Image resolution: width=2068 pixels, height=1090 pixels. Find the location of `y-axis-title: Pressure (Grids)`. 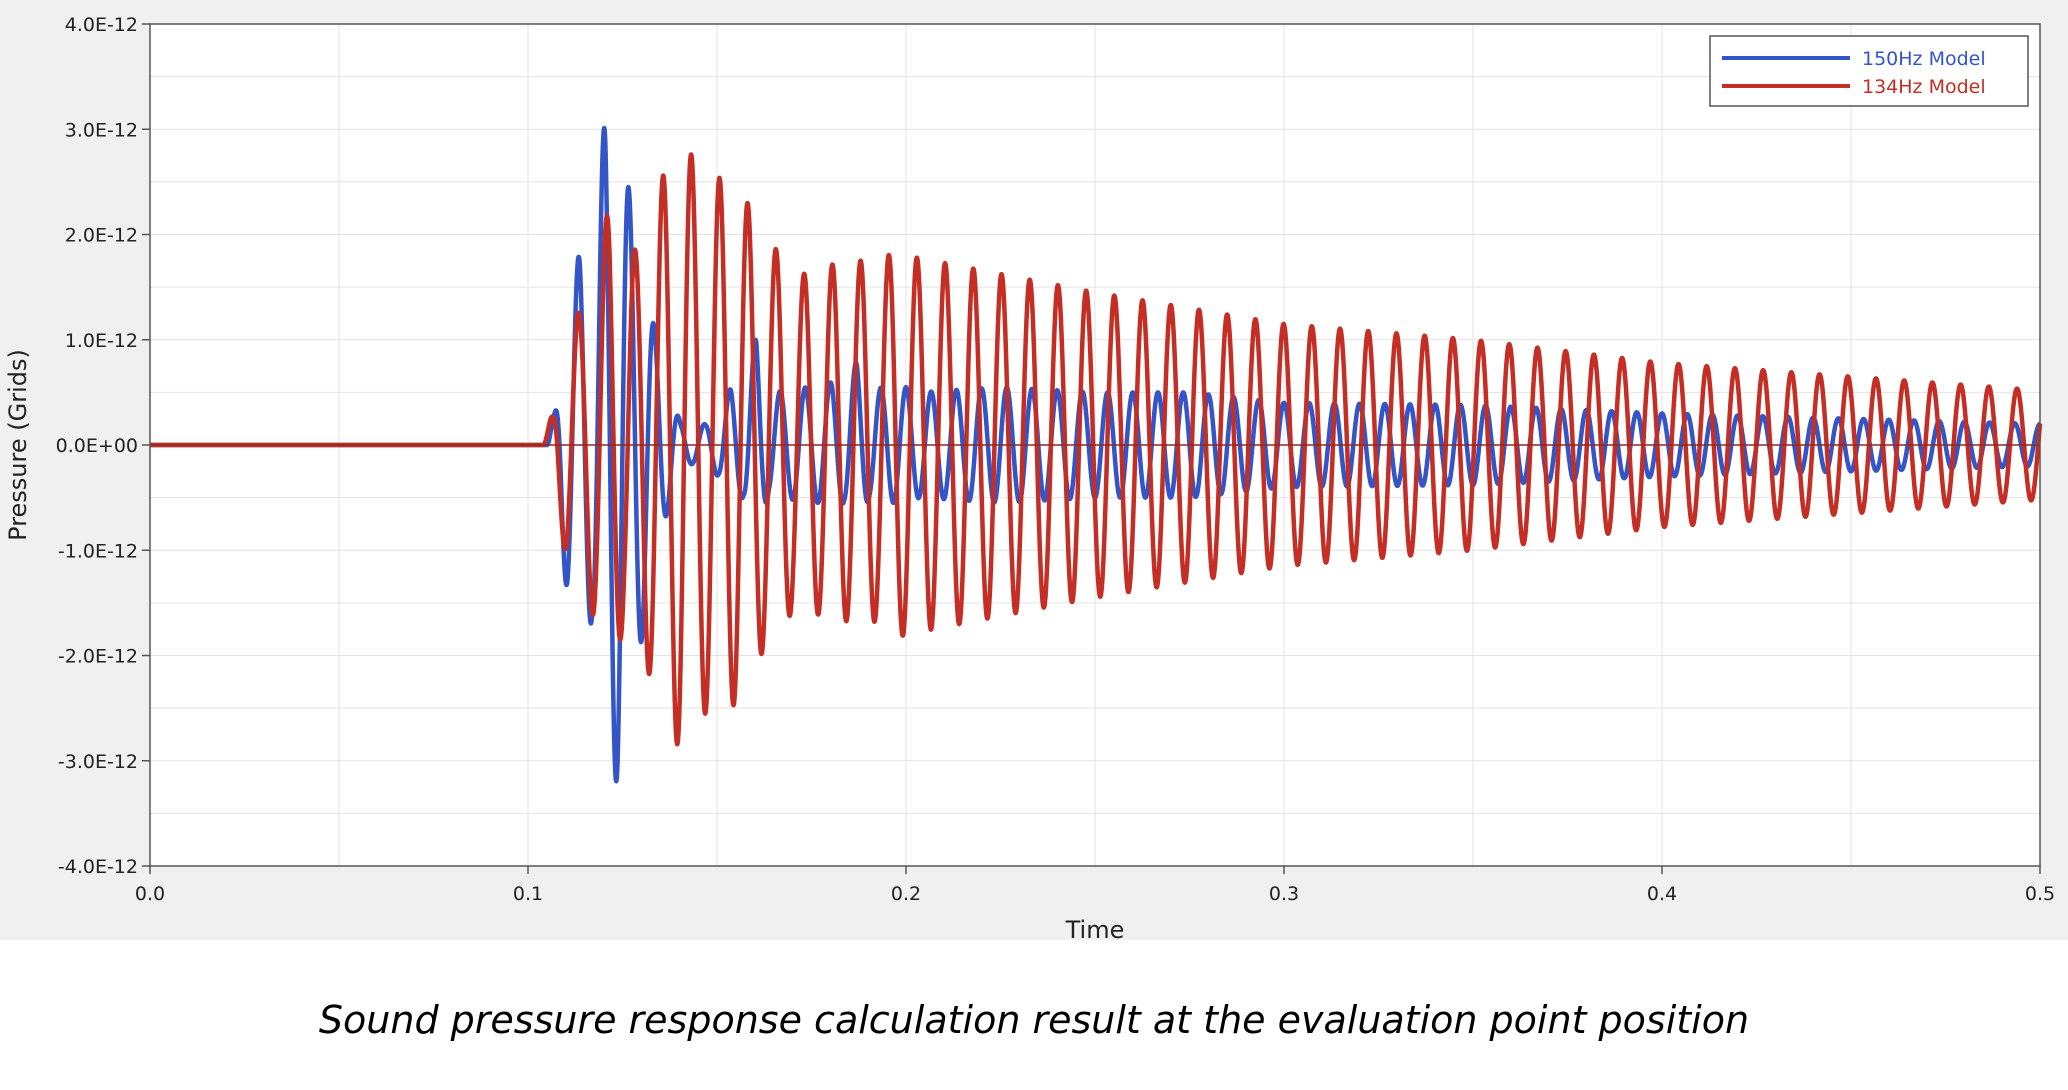

y-axis-title: Pressure (Grids) is located at coordinates (18, 445).